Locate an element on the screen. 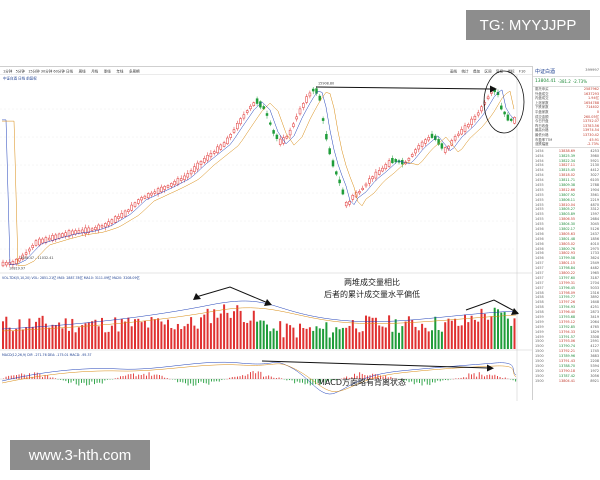  toolbar-period-7: 月线 is located at coordinates (94, 71).